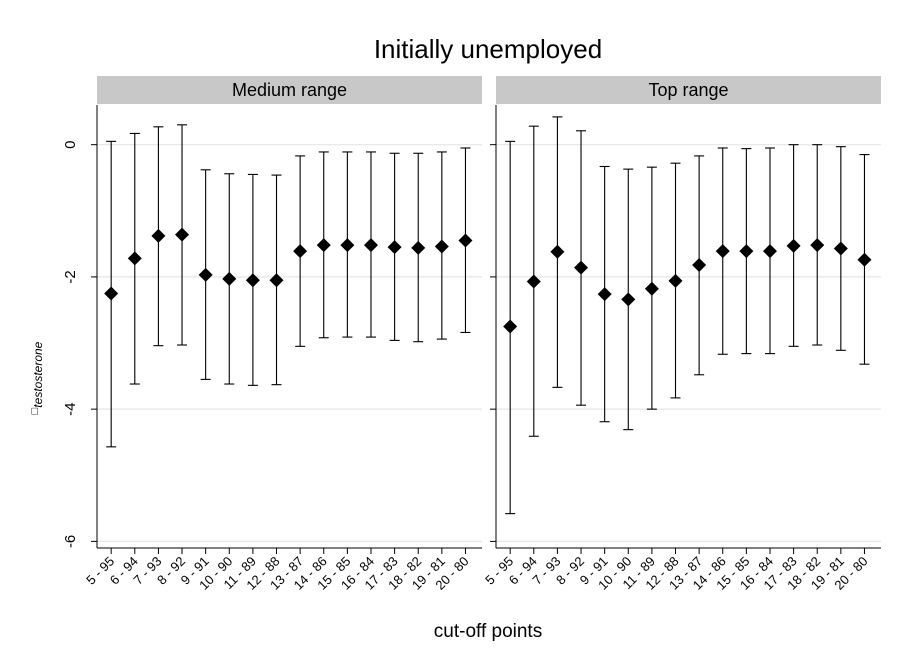  I want to click on y-tick-label: -2, so click(70, 276).